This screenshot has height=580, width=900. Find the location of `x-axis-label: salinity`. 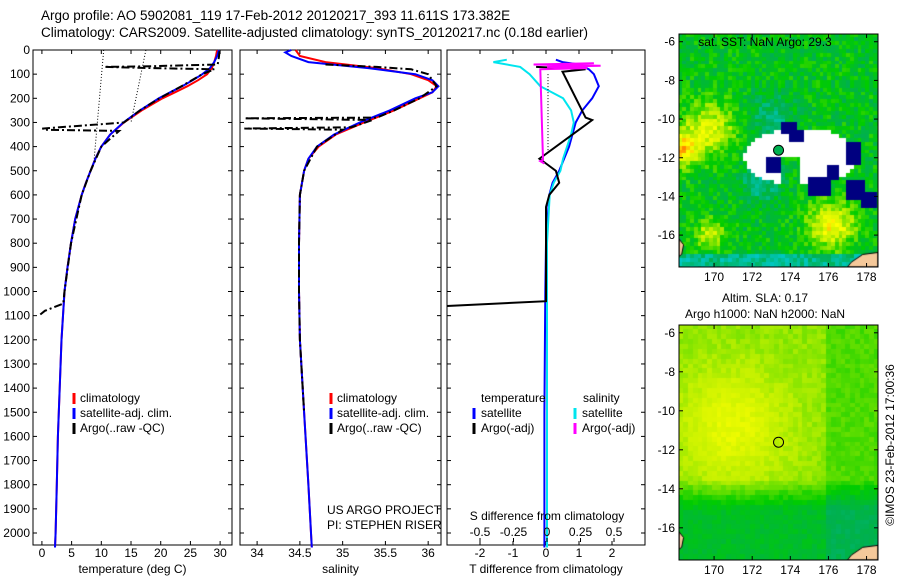

x-axis-label: salinity is located at coordinates (340, 569).